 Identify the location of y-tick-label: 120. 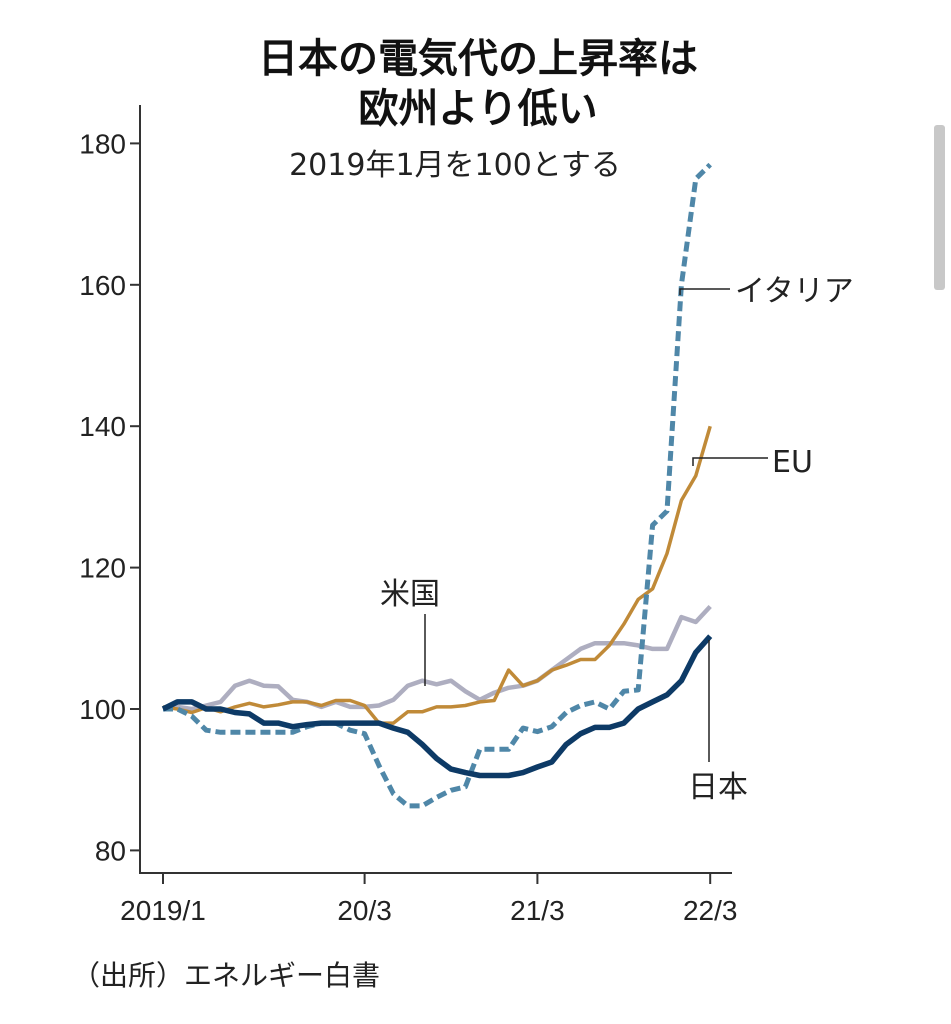
(102, 568).